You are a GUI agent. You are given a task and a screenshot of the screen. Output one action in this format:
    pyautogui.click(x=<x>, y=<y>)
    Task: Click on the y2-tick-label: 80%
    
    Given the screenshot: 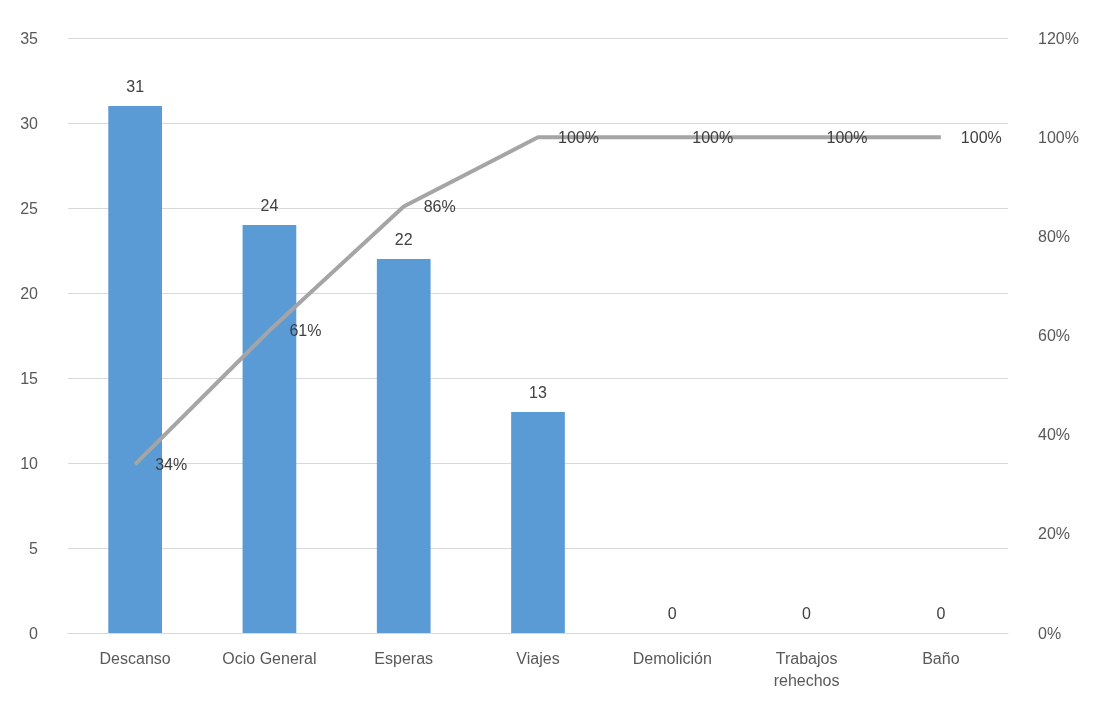 What is the action you would take?
    pyautogui.click(x=1054, y=236)
    